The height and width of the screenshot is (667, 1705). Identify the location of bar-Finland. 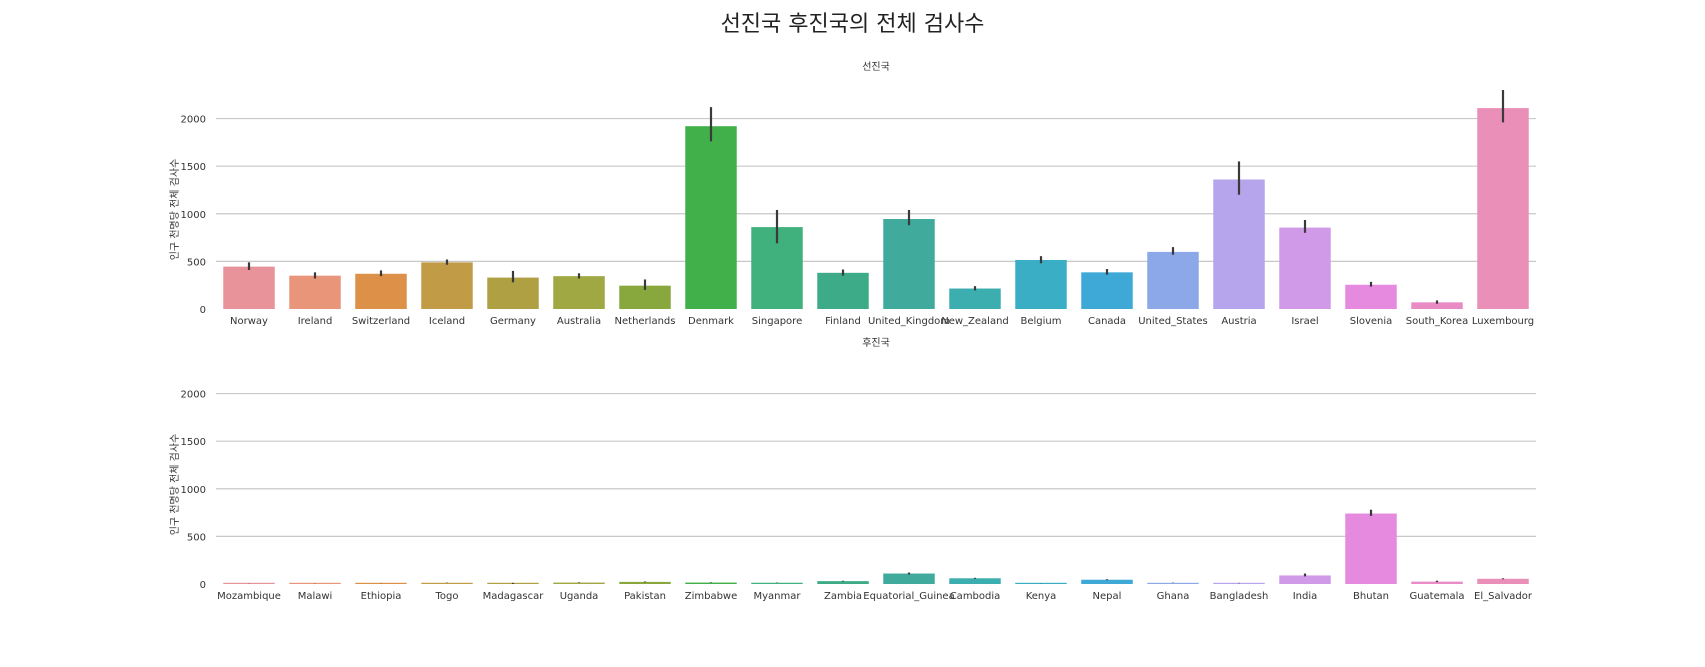
(843, 290).